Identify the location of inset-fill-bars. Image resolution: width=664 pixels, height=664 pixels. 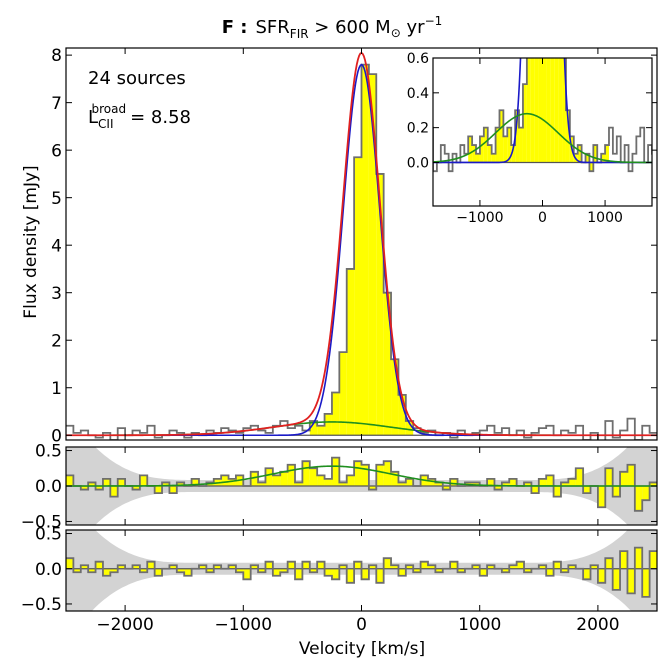
(538, 115).